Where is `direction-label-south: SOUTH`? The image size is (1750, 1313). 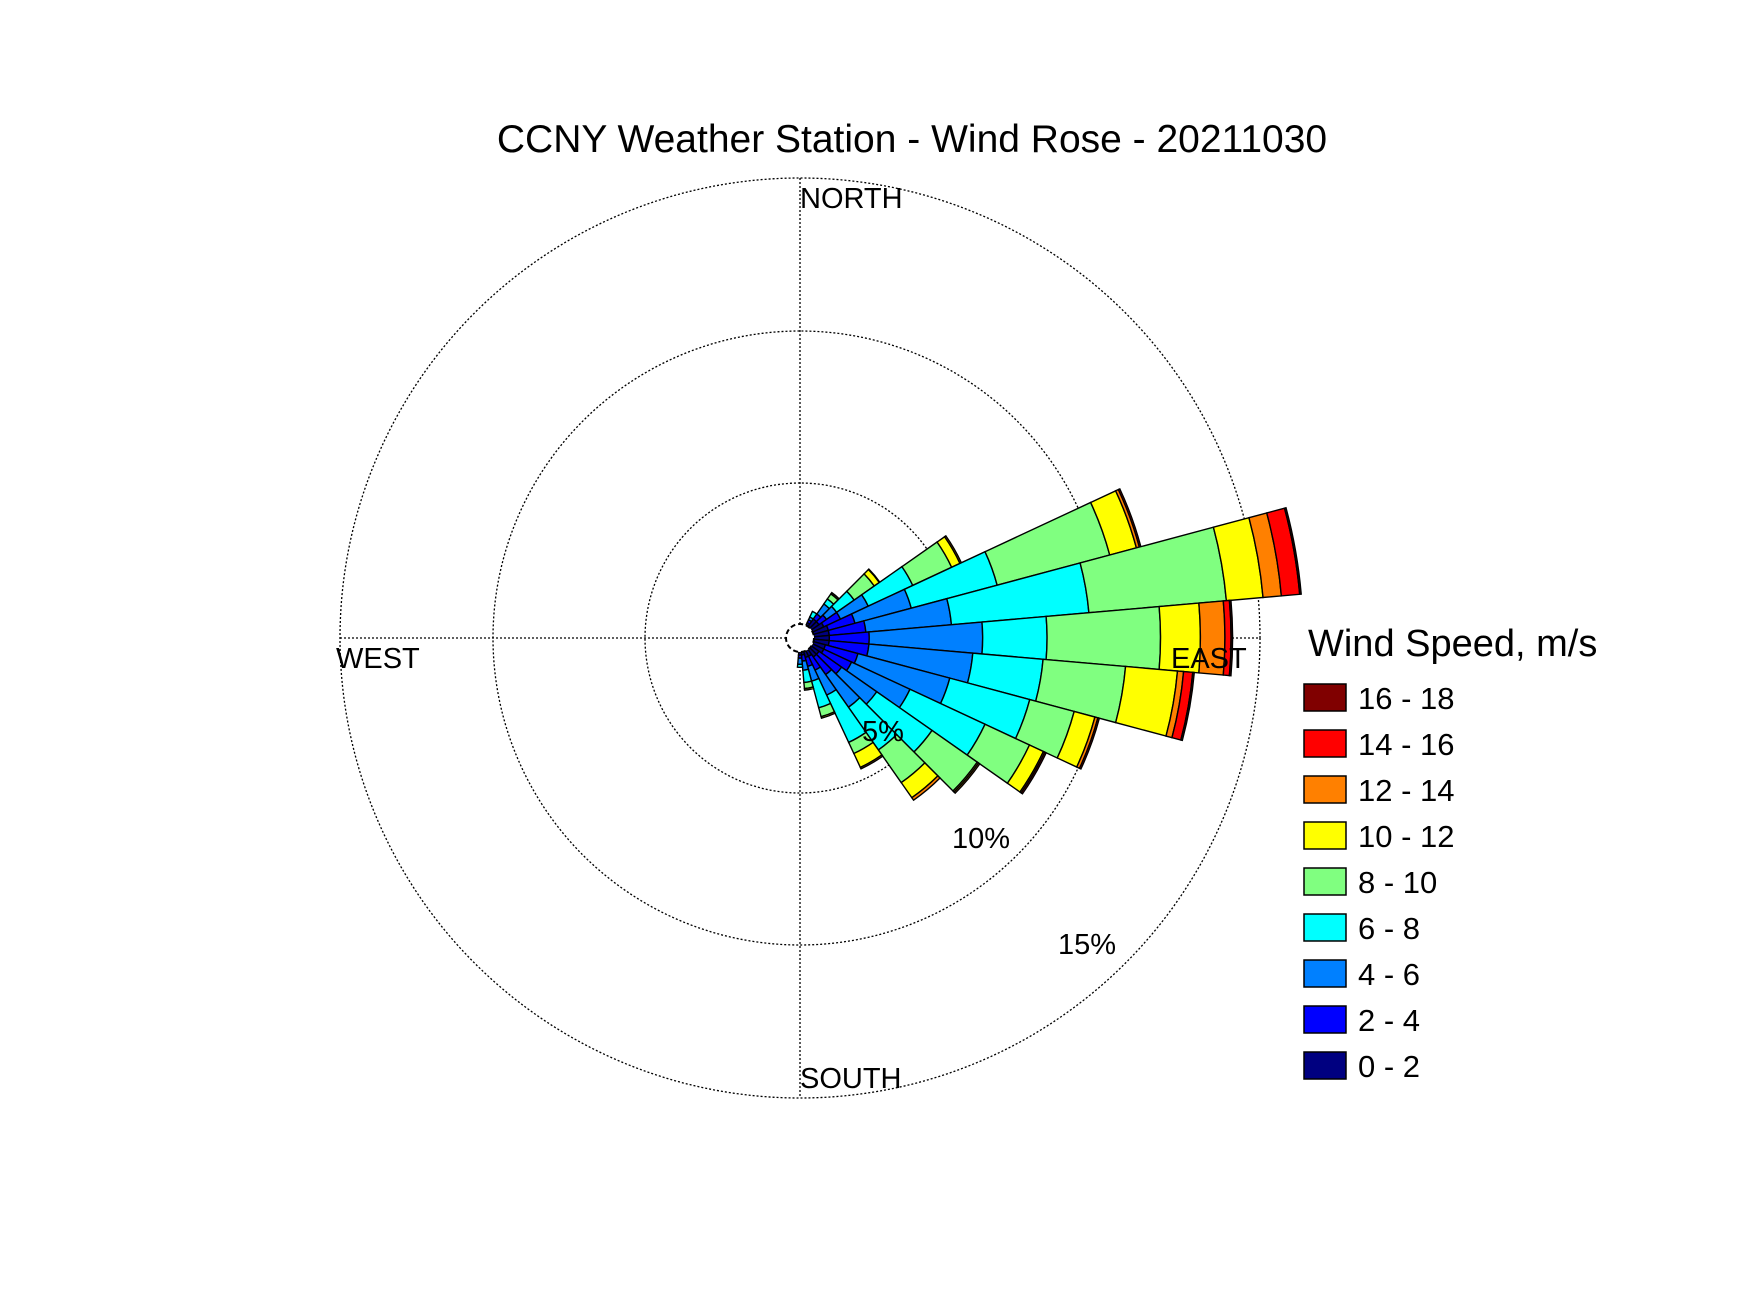
direction-label-south: SOUTH is located at coordinates (851, 1079).